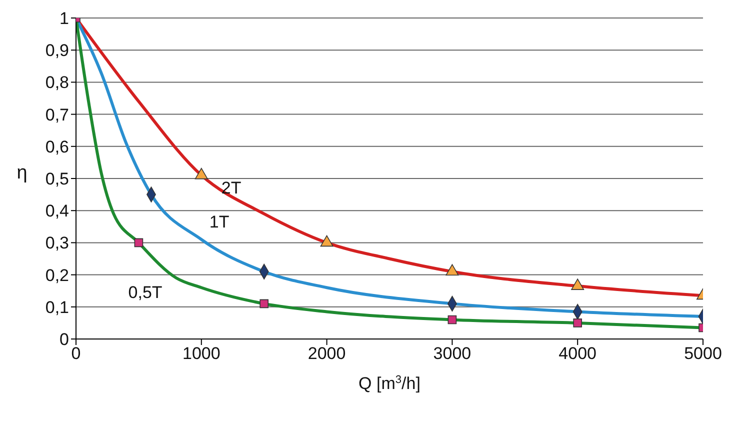  Describe the element at coordinates (57, 114) in the screenshot. I see `y-tick-label: 0,7` at that location.